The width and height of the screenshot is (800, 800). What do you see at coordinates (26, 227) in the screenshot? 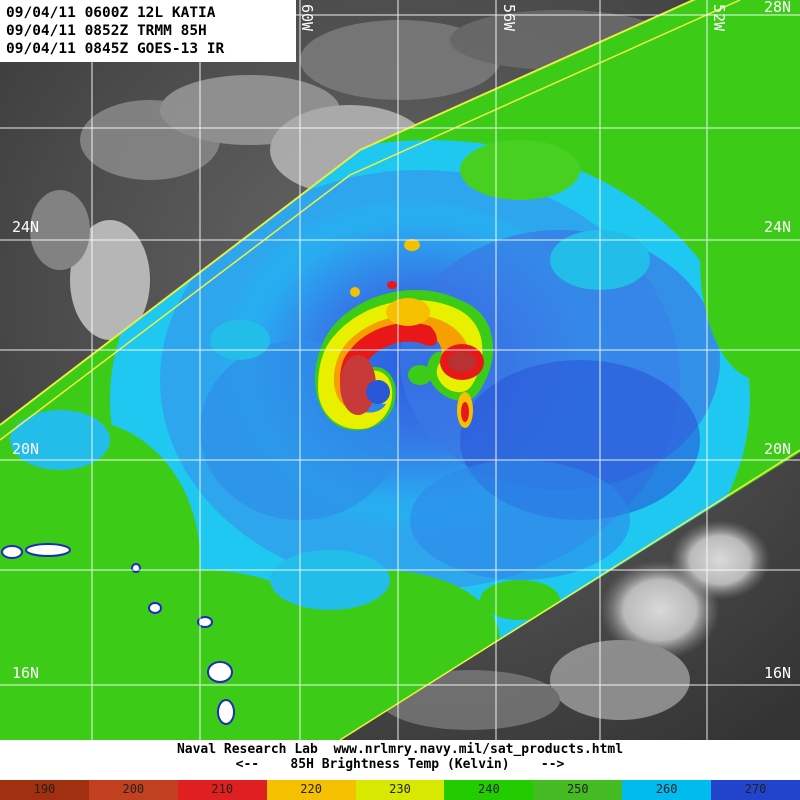
I see `lat-label-24n-left: 24N` at bounding box center [26, 227].